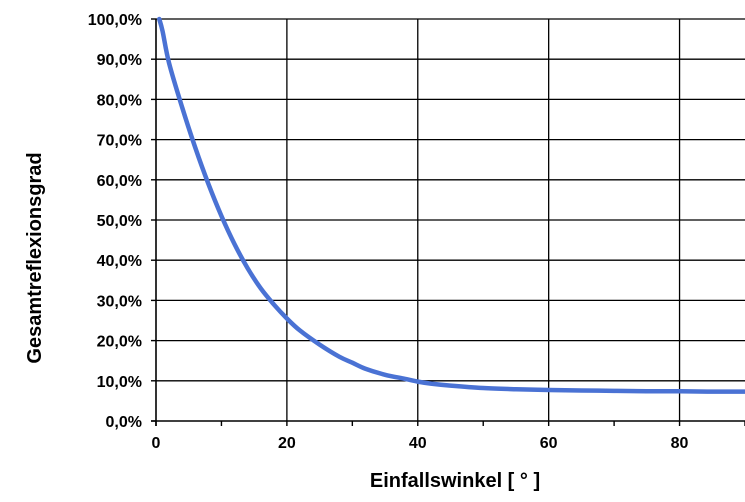 The image size is (745, 502). Describe the element at coordinates (119, 221) in the screenshot. I see `y-tick-label: 50,0%` at that location.